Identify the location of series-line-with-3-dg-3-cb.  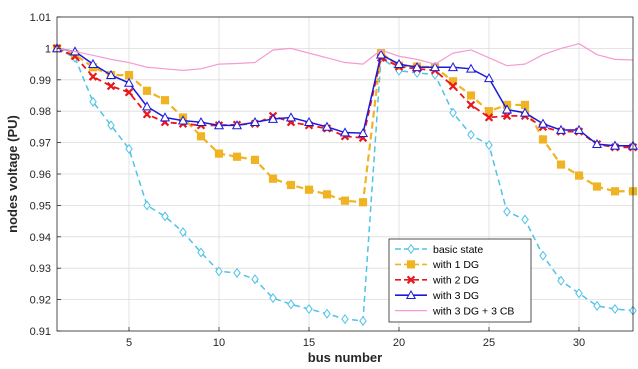
(345, 57).